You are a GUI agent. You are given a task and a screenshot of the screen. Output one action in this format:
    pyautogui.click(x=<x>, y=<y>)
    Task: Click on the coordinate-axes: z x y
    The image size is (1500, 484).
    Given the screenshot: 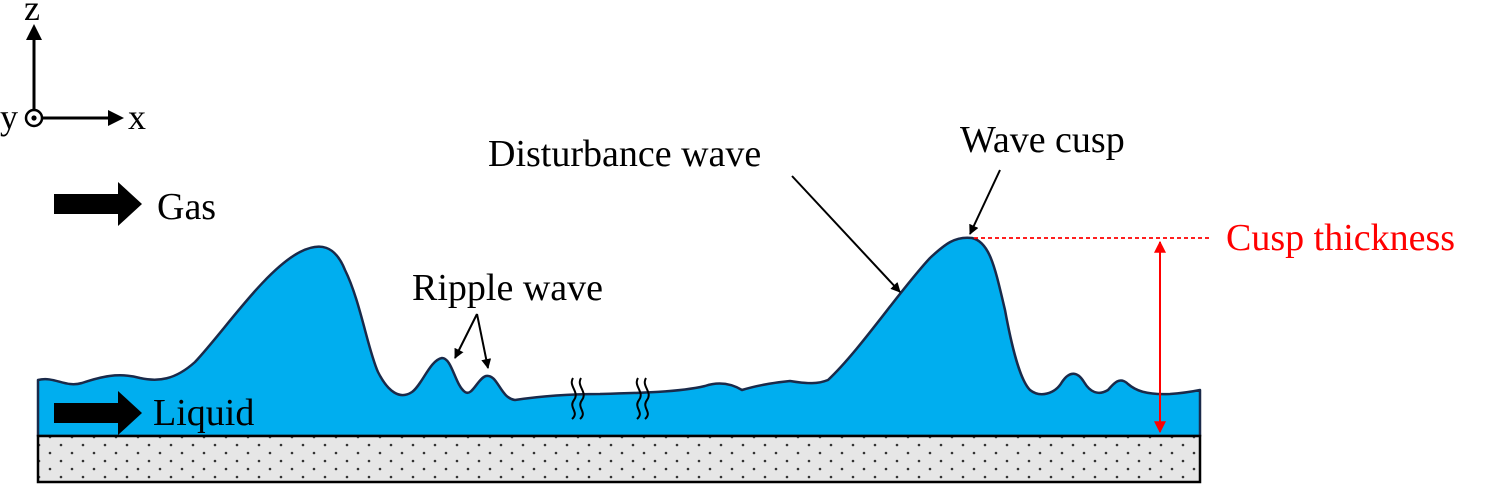 What is the action you would take?
    pyautogui.click(x=73, y=68)
    